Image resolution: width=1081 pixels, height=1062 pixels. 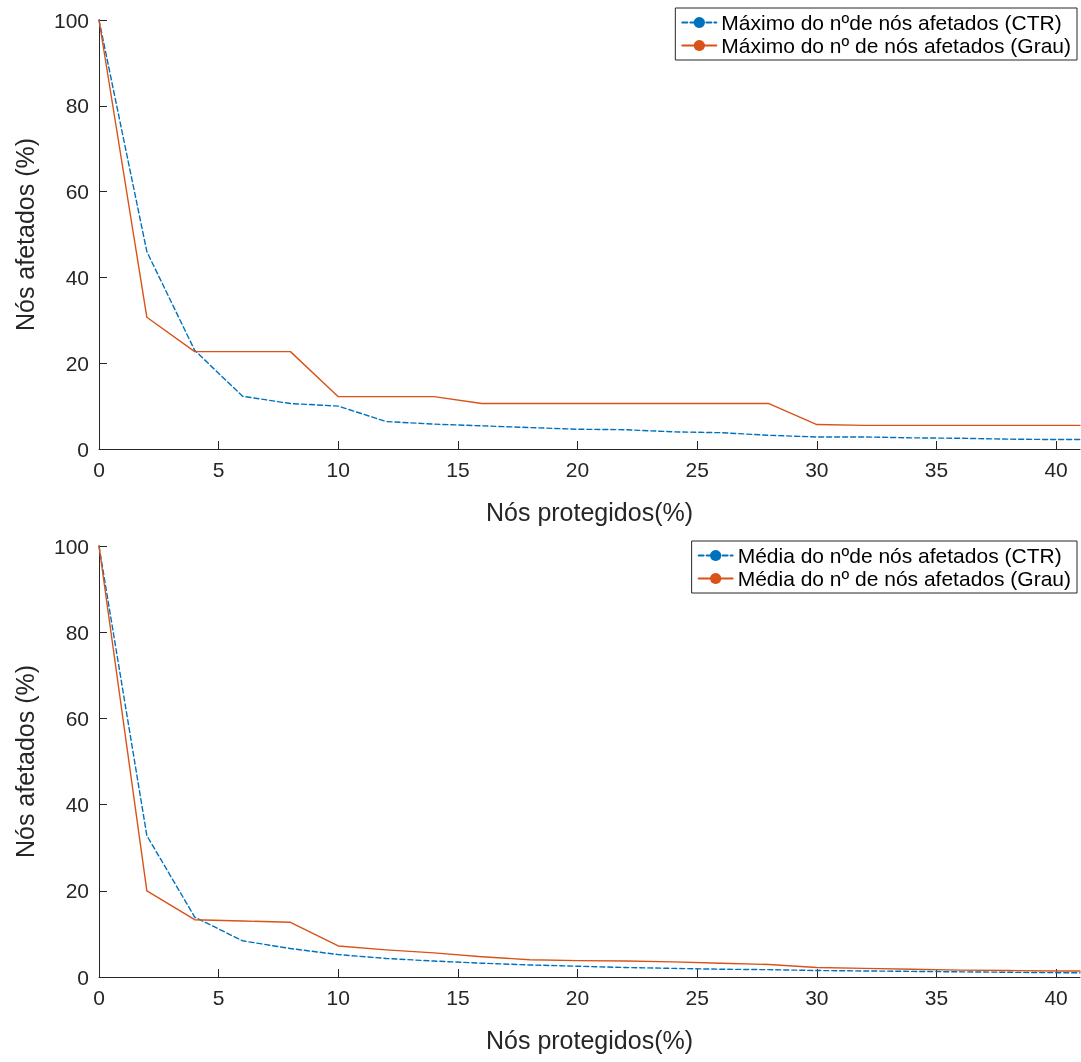 What do you see at coordinates (896, 45) in the screenshot?
I see `legend-label: Máximo do nº de nós afetados (Grau)` at bounding box center [896, 45].